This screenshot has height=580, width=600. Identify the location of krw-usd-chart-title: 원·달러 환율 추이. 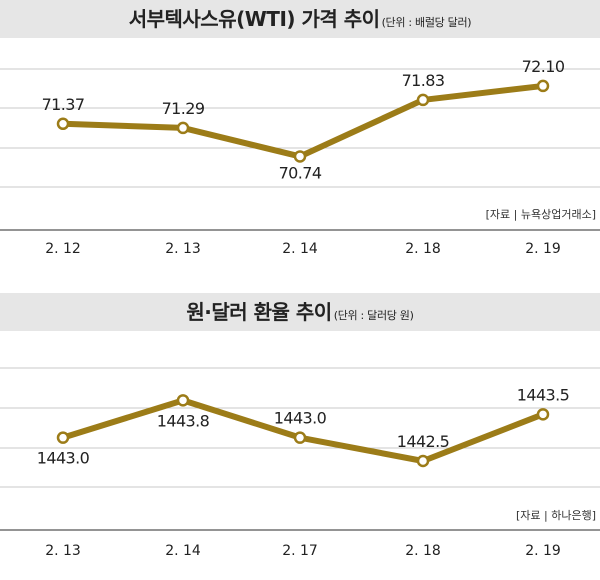
(259, 312).